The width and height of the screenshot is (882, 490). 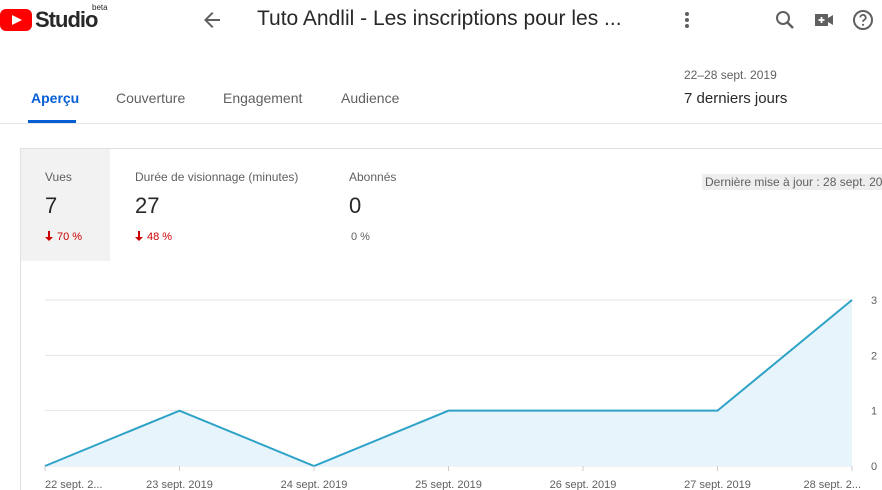 What do you see at coordinates (687, 20) in the screenshot?
I see `more-vert-icon` at bounding box center [687, 20].